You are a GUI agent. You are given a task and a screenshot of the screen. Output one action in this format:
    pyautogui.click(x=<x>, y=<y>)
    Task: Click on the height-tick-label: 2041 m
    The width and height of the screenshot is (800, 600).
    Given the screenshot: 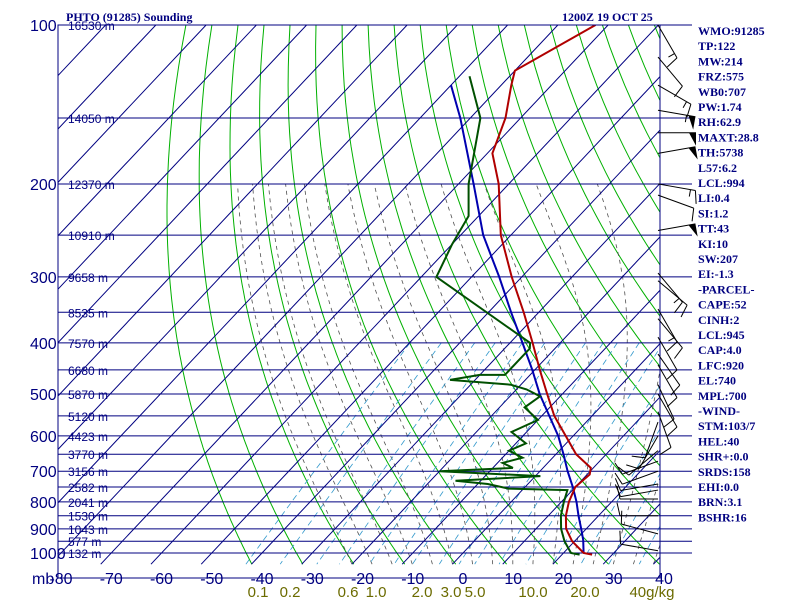 What is the action you would take?
    pyautogui.click(x=88, y=503)
    